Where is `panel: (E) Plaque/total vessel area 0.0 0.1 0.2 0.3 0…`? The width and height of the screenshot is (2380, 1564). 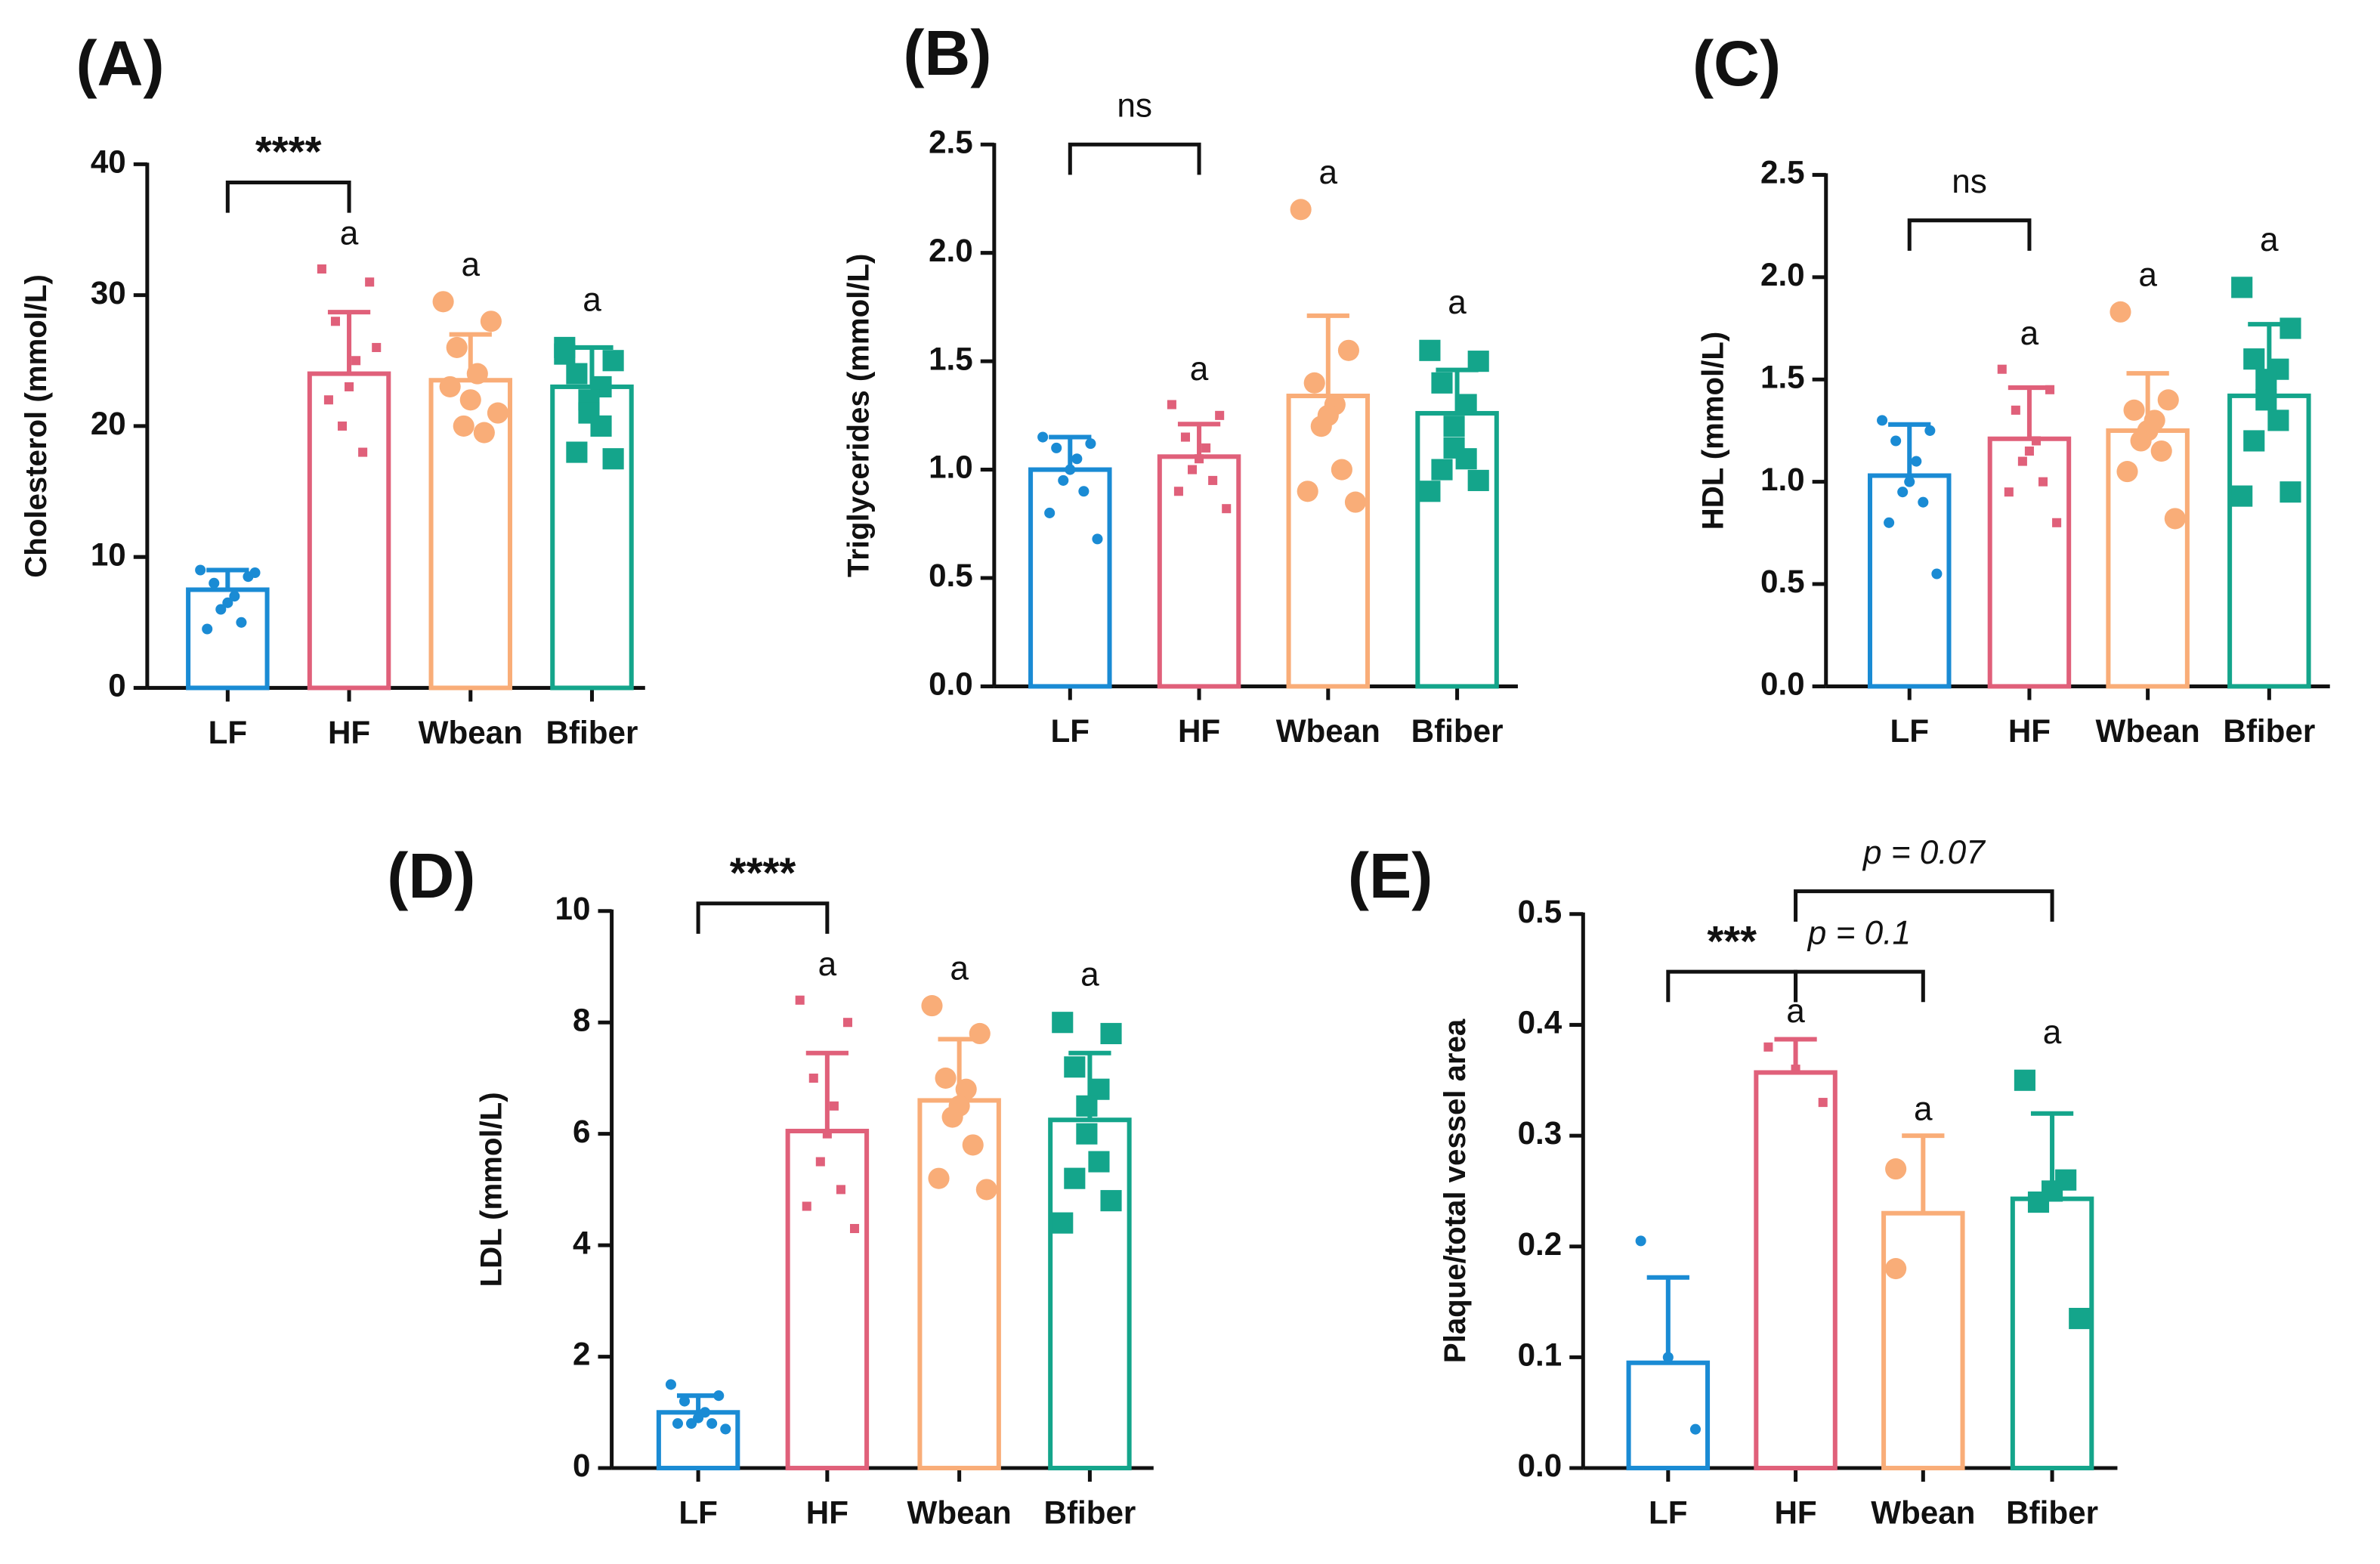
panel: (E) Plaque/total vessel area 0.0 0.1 0.2 0.3 0… is located at coordinates (1733, 1182).